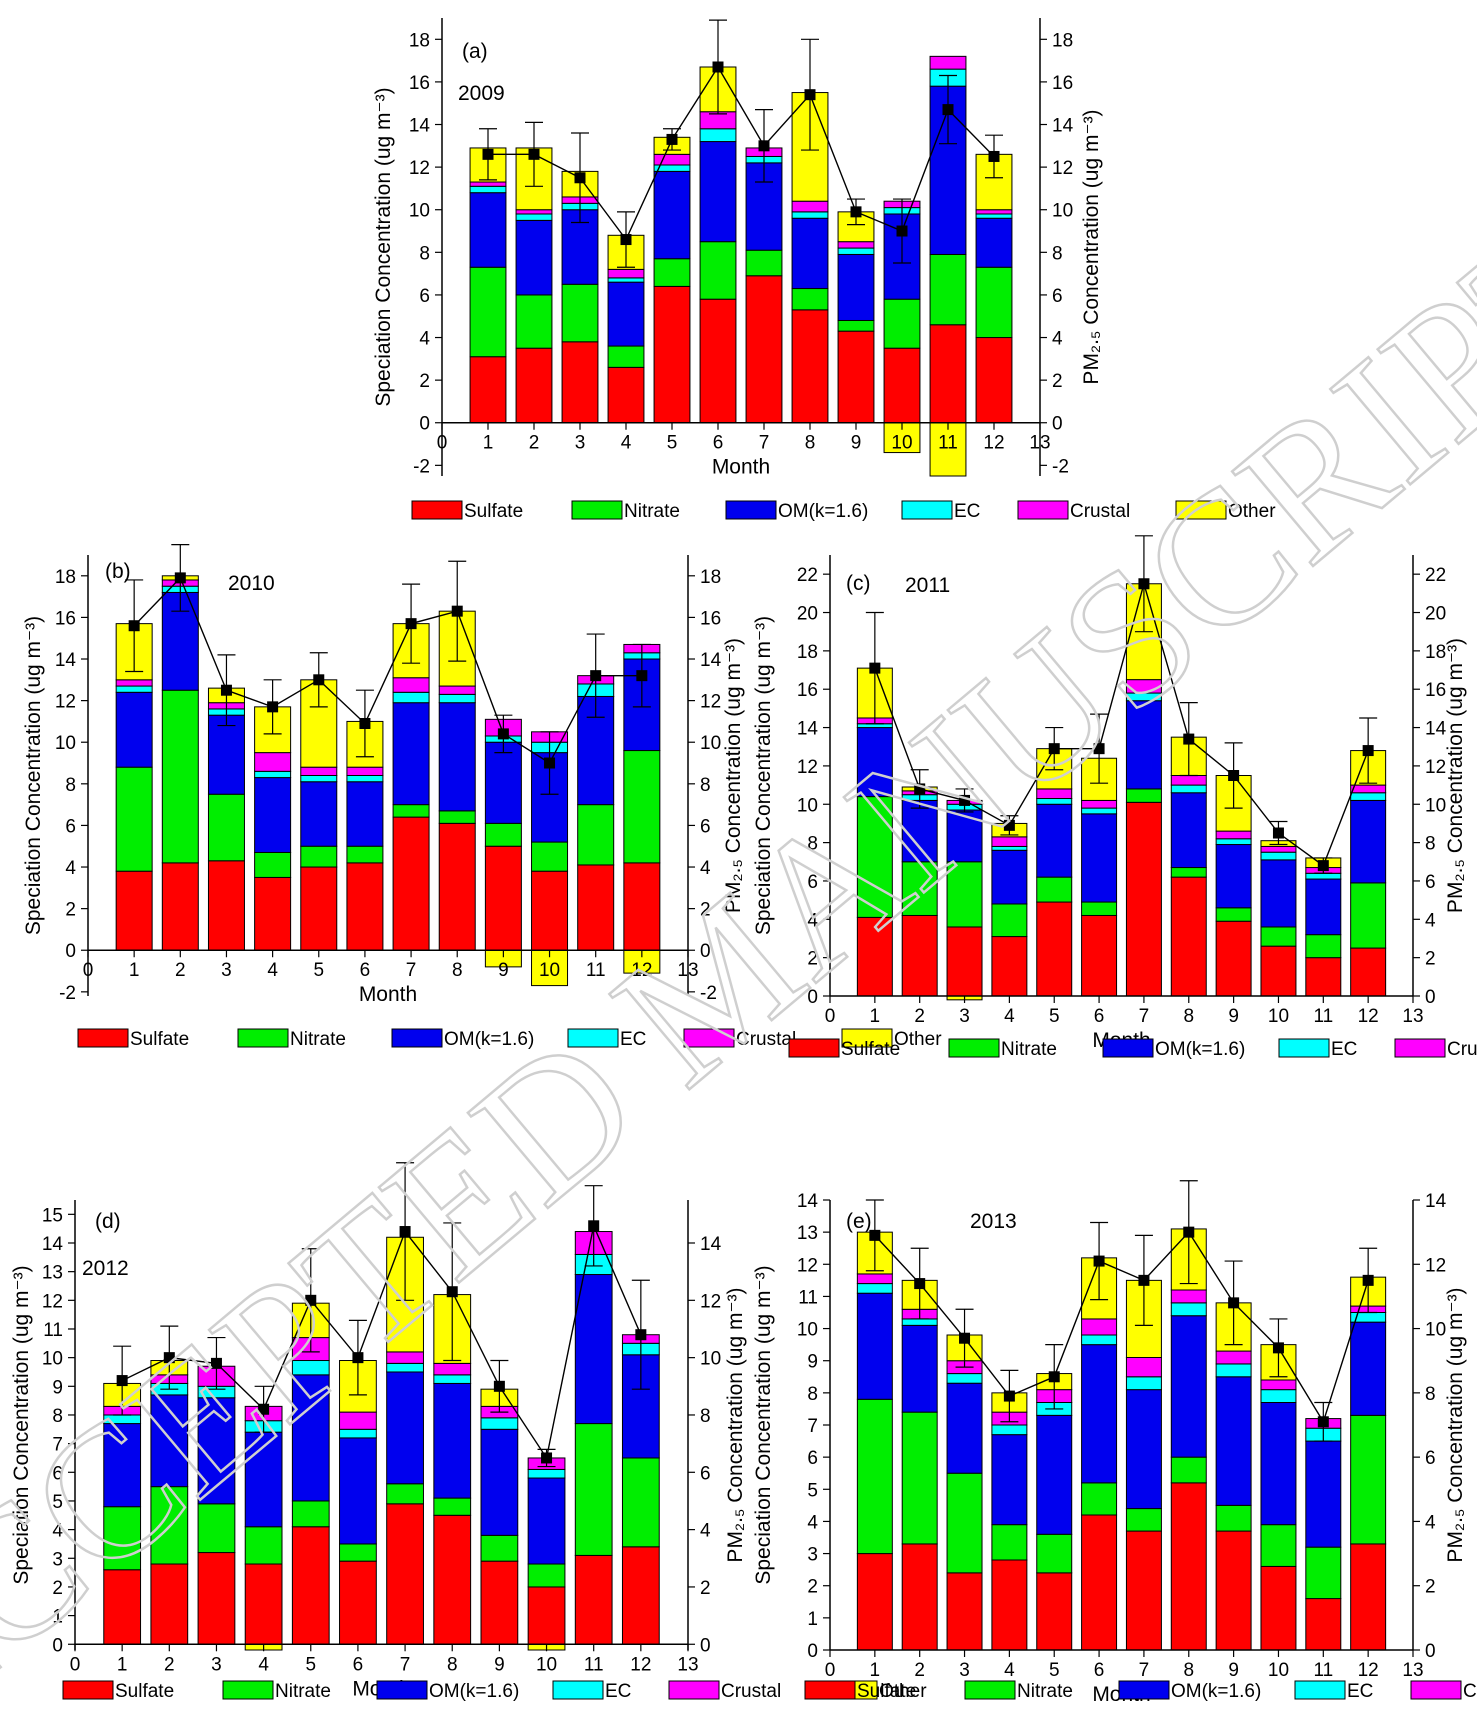 The height and width of the screenshot is (1732, 1477). What do you see at coordinates (859, 1221) in the screenshot?
I see `panel-label: (e)` at bounding box center [859, 1221].